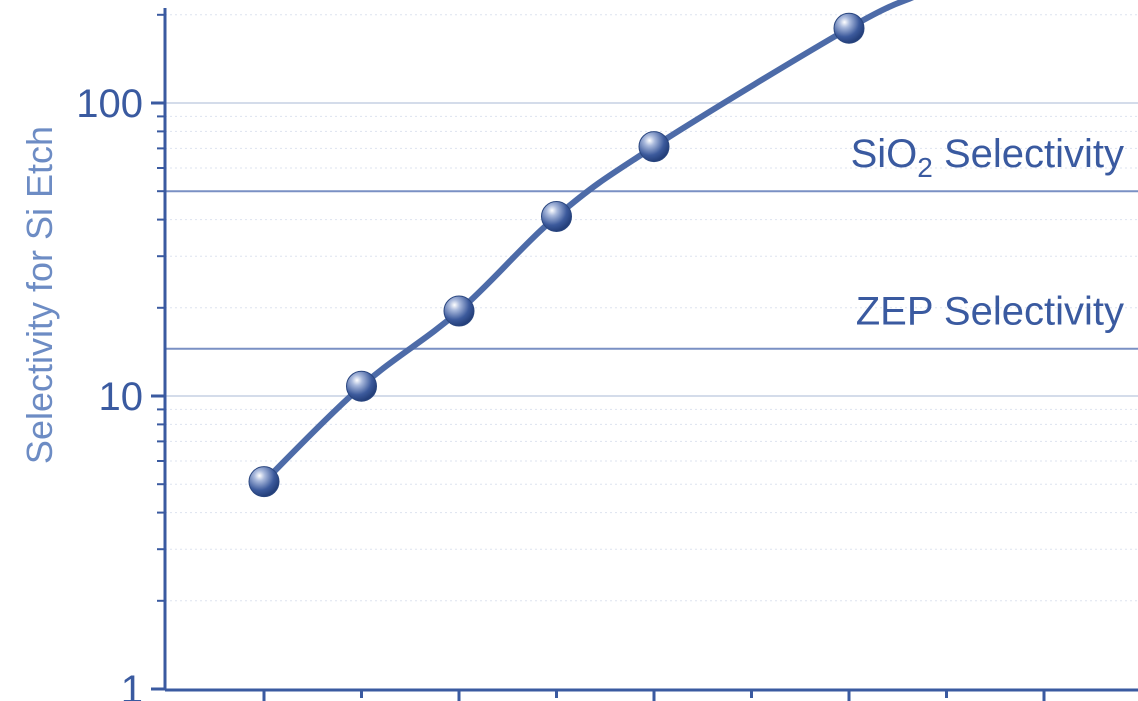  I want to click on reference-line-label: SiO2 Selectivity, so click(987, 157).